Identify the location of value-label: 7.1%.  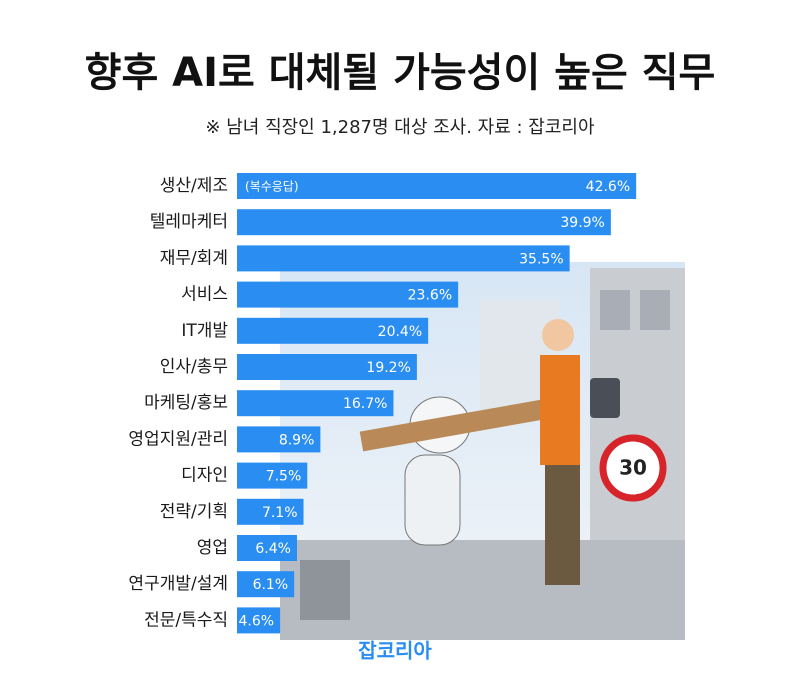
(280, 513).